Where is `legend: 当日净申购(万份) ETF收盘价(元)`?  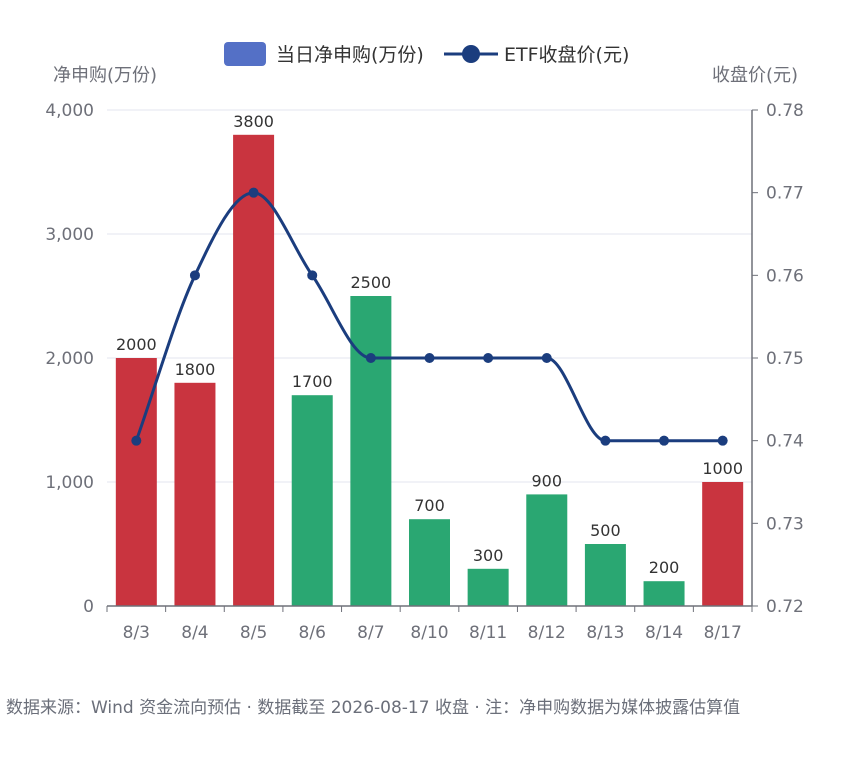
legend: 当日净申购(万份) ETF收盘价(元) is located at coordinates (426, 54).